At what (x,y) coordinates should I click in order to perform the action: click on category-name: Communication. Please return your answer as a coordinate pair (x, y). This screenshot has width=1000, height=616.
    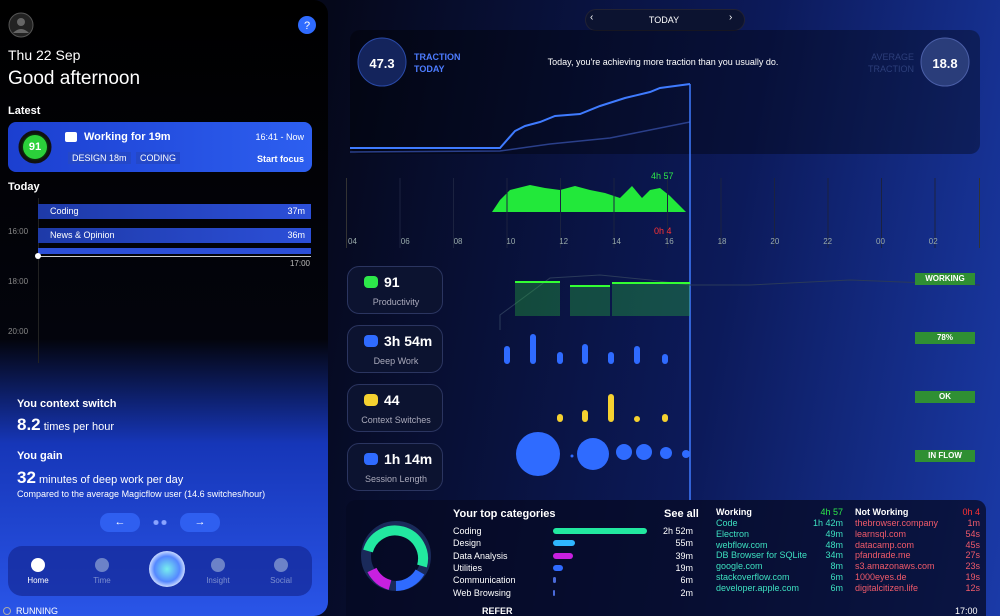
    Looking at the image, I should click on (484, 580).